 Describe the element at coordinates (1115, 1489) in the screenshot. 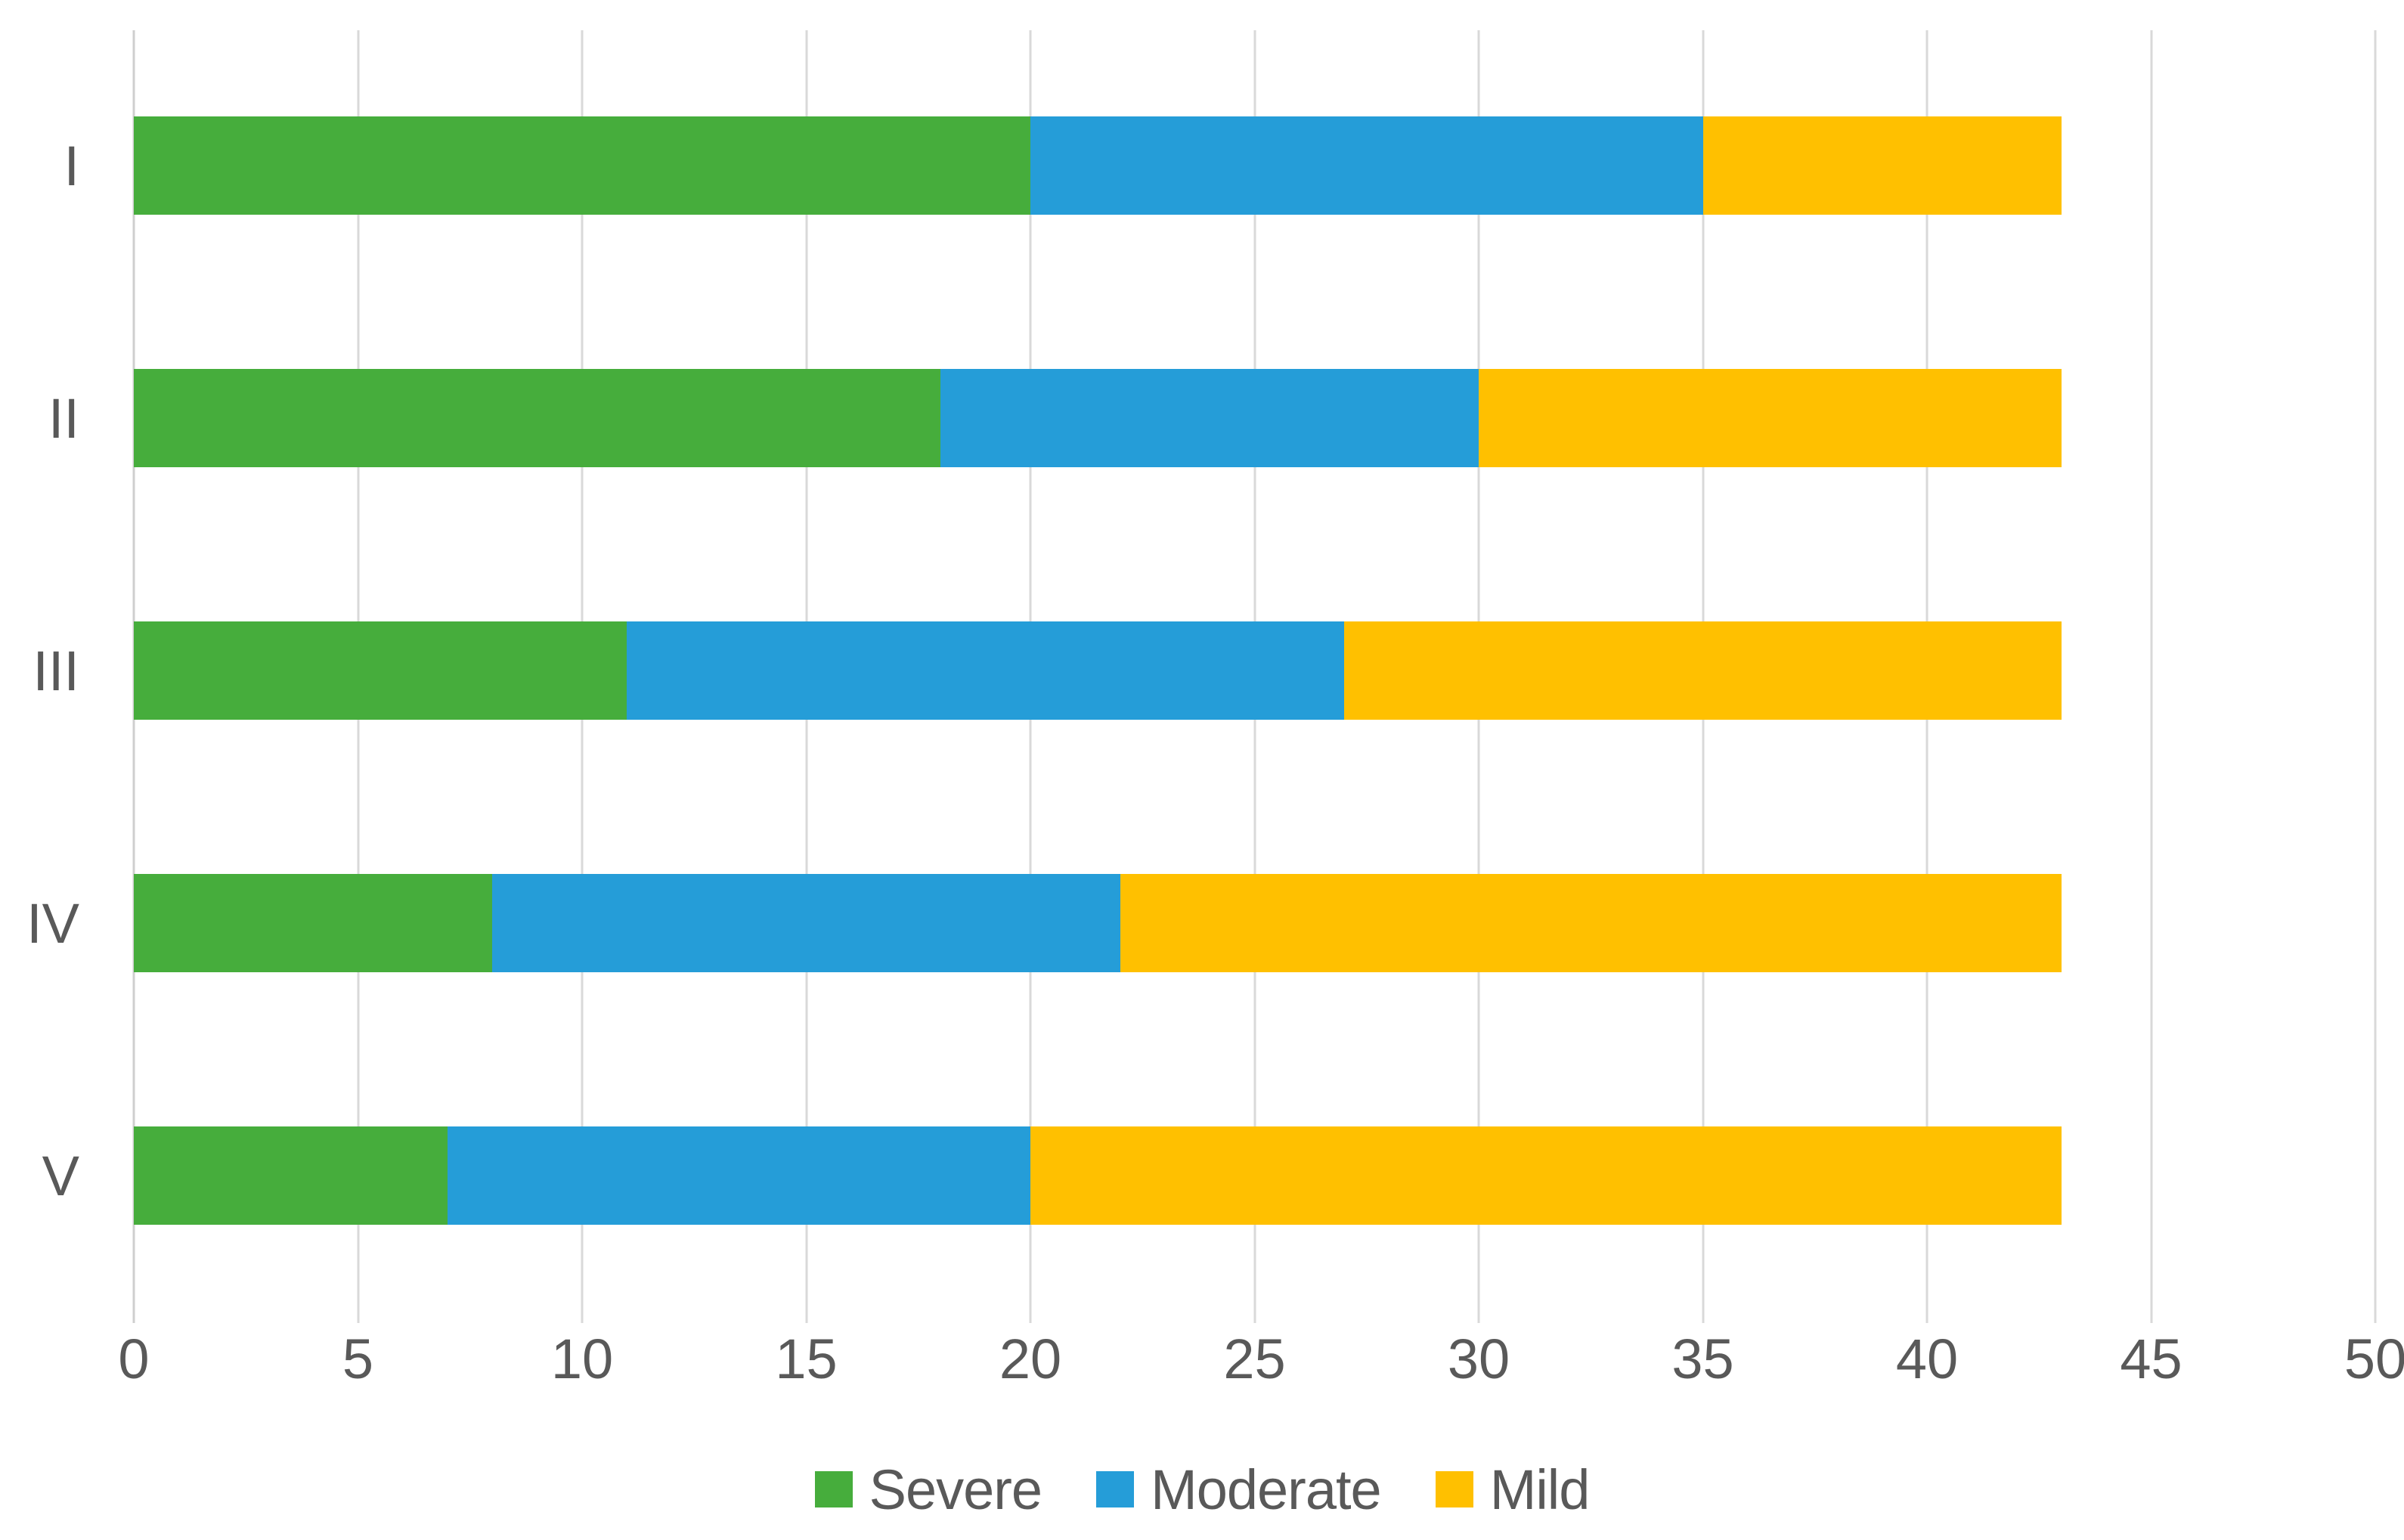

I see `legend-swatch-moderate` at that location.